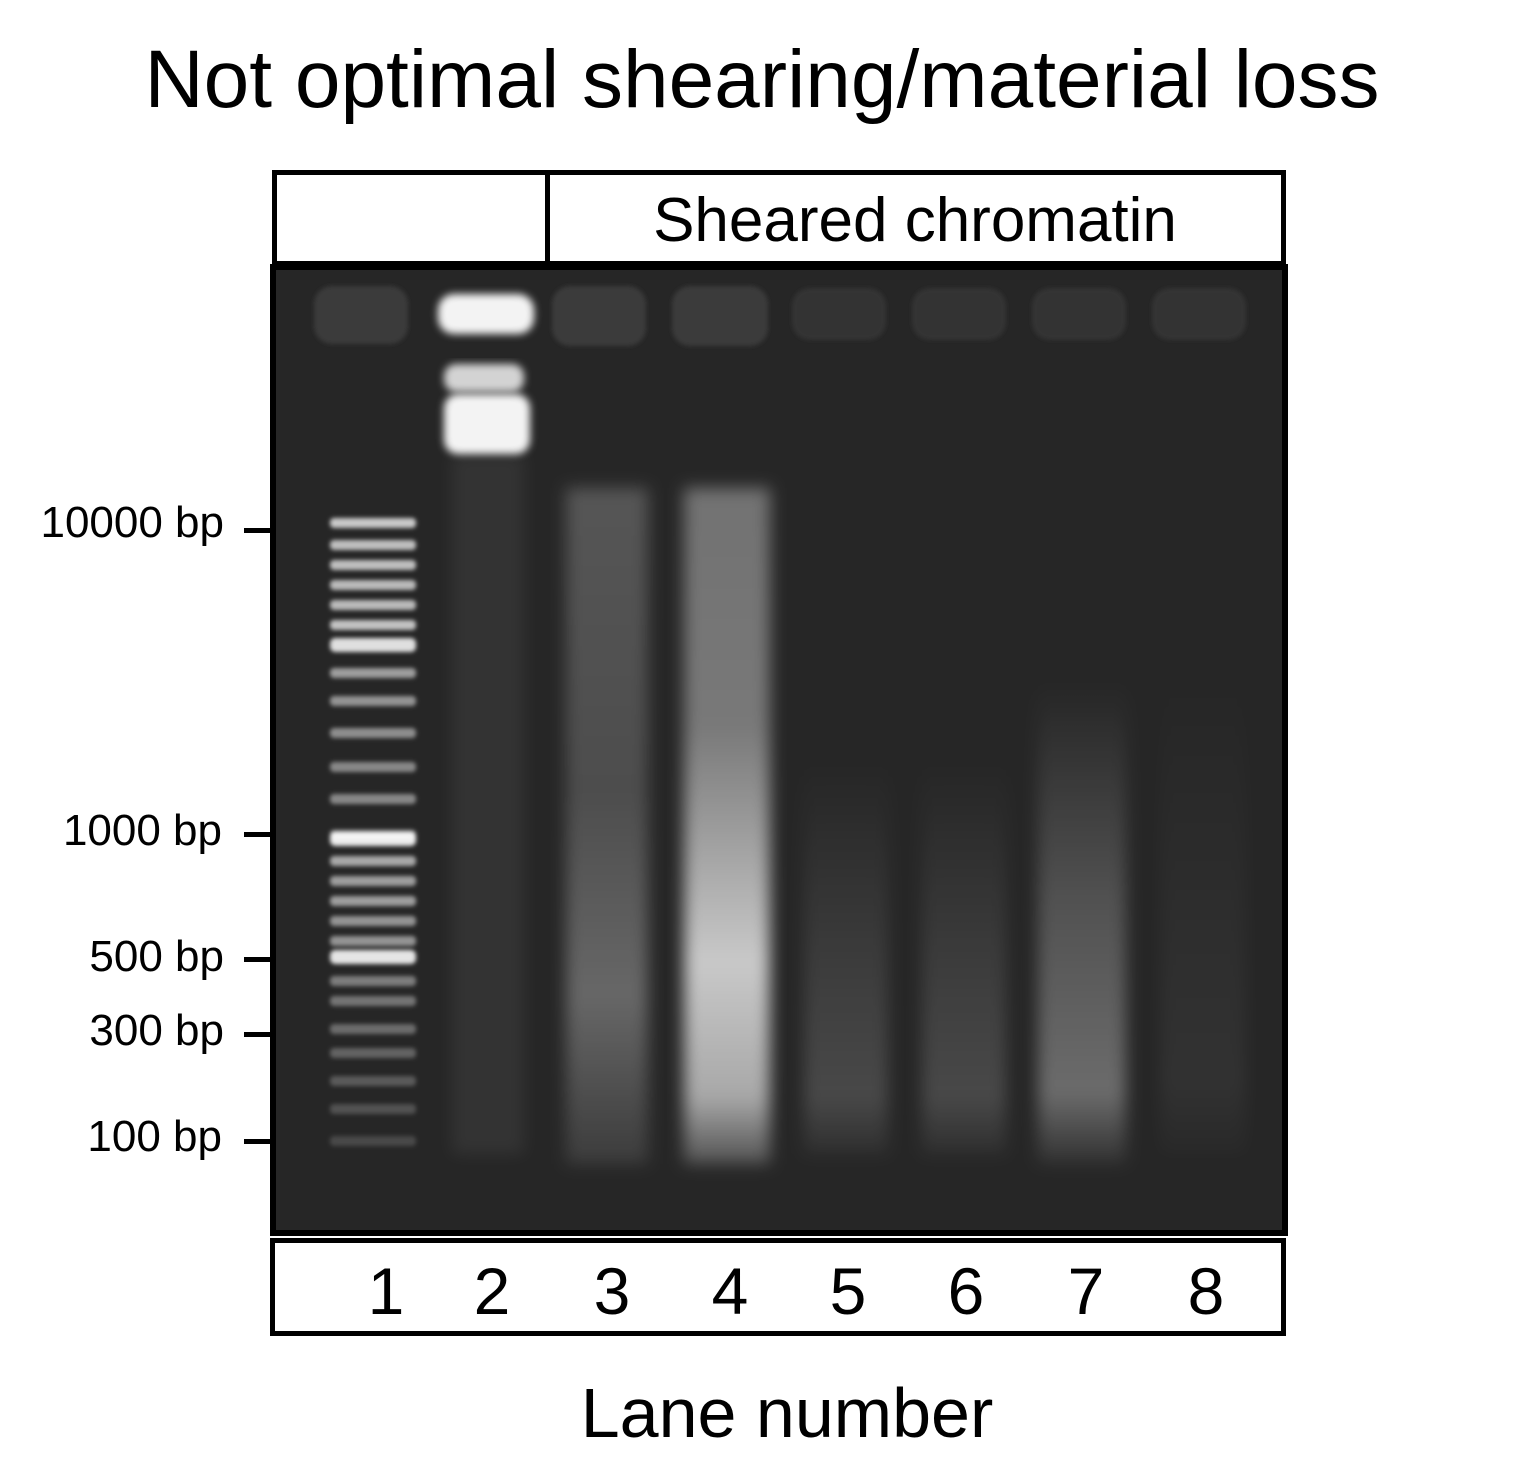 The image size is (1524, 1480). I want to click on lane-number-6: 6, so click(966, 1291).